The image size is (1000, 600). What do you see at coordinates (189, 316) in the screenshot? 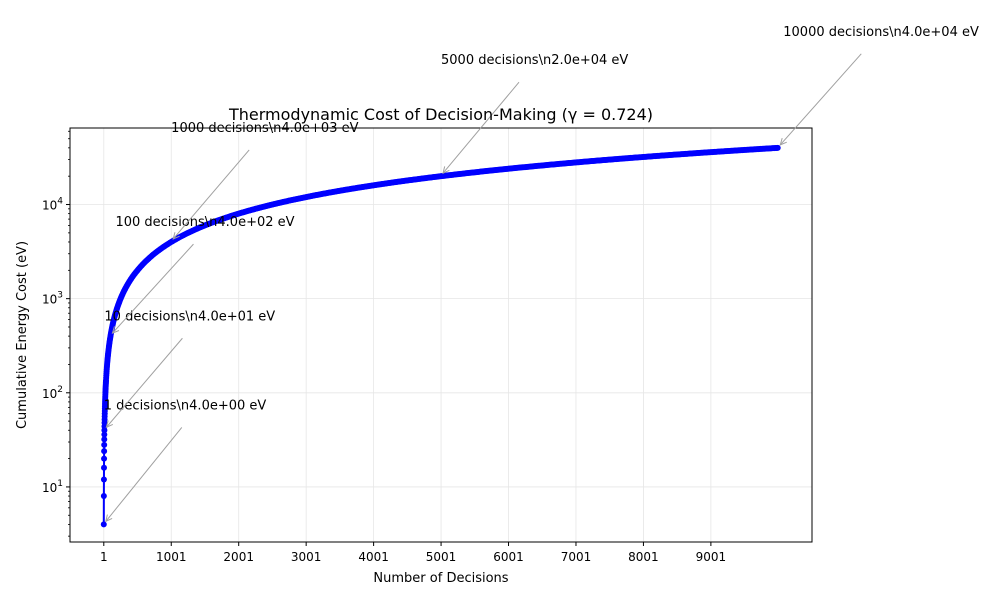
I see `annotation-label: 10 decisions\n4.0e+01 eV` at bounding box center [189, 316].